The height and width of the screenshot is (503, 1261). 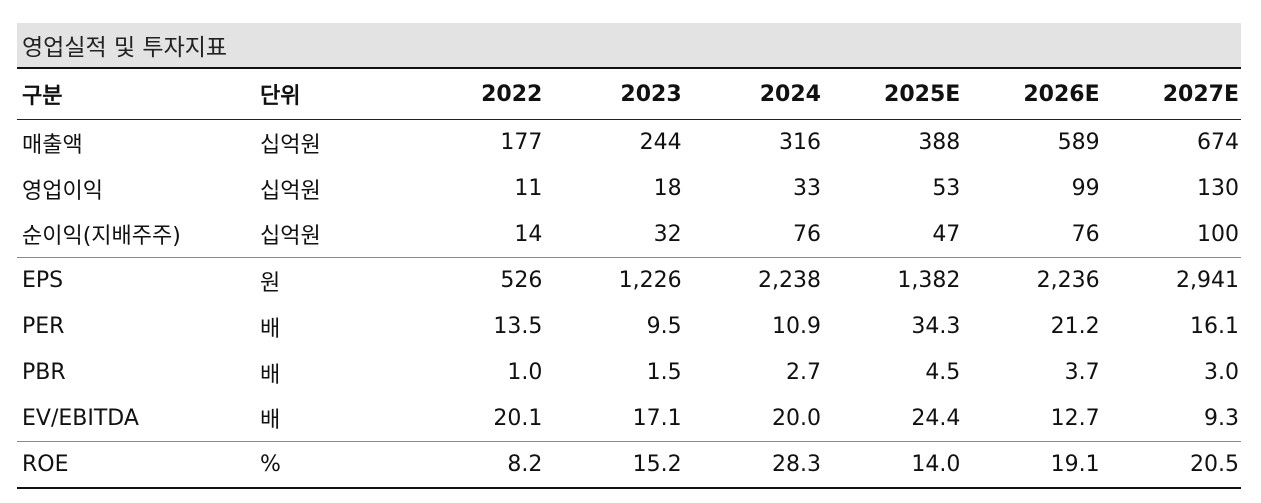 What do you see at coordinates (136, 234) in the screenshot?
I see `row-label: 순이익(지배주주)` at bounding box center [136, 234].